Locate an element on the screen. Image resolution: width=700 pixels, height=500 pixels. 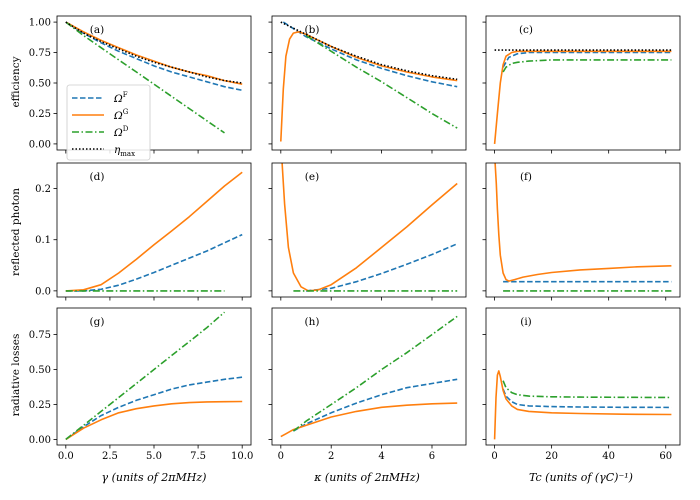
x-tick-label: 20 is located at coordinates (551, 456).